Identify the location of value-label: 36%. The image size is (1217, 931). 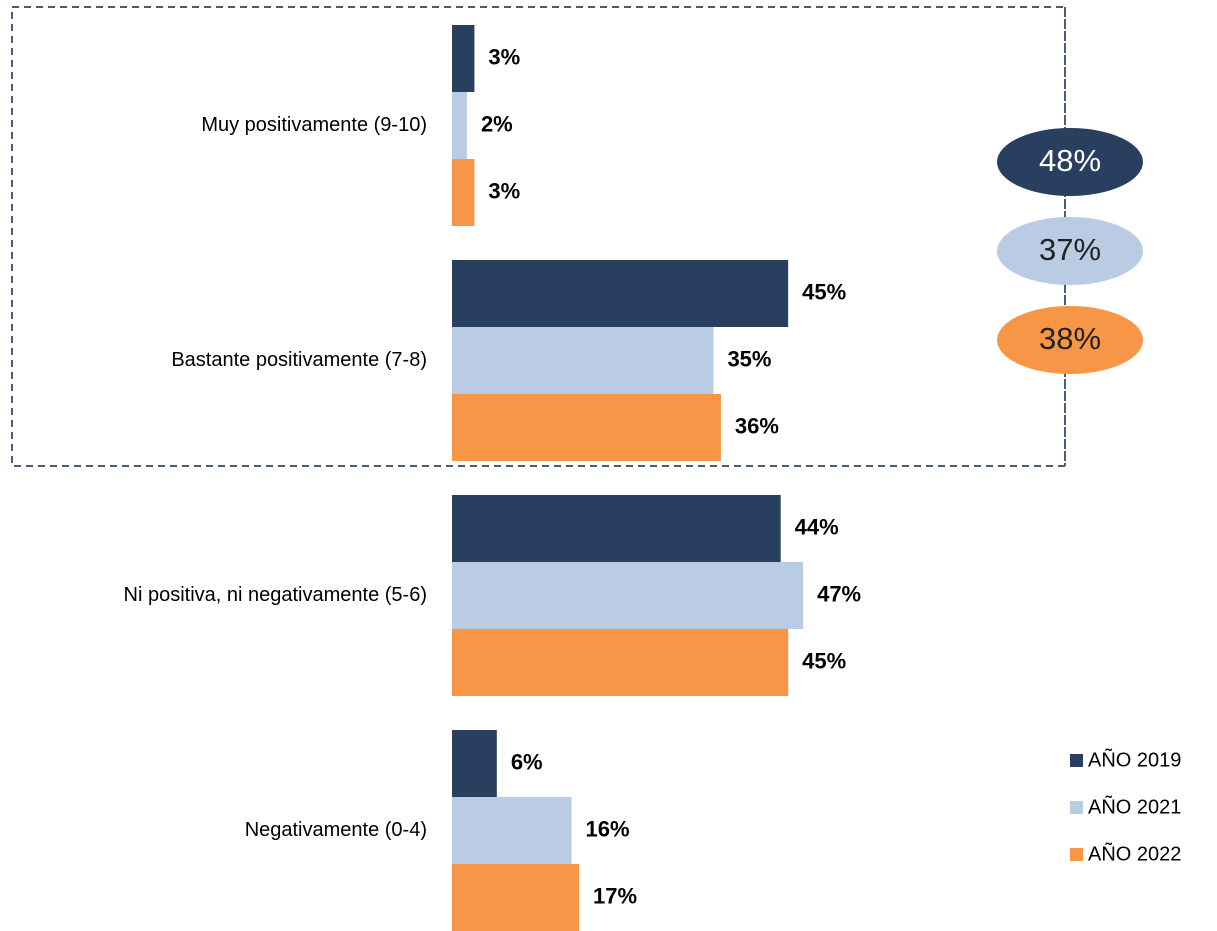
(757, 425).